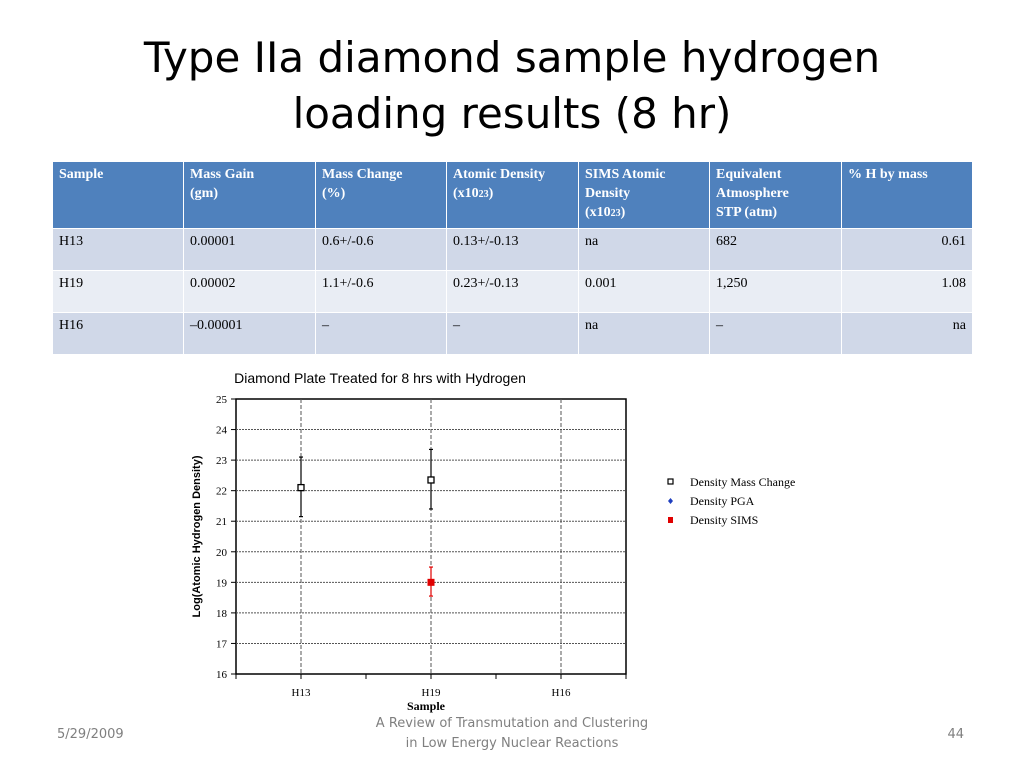 This screenshot has width=1024, height=768. I want to click on table-row: H16 –0.00001 – – na – na, so click(512, 333).